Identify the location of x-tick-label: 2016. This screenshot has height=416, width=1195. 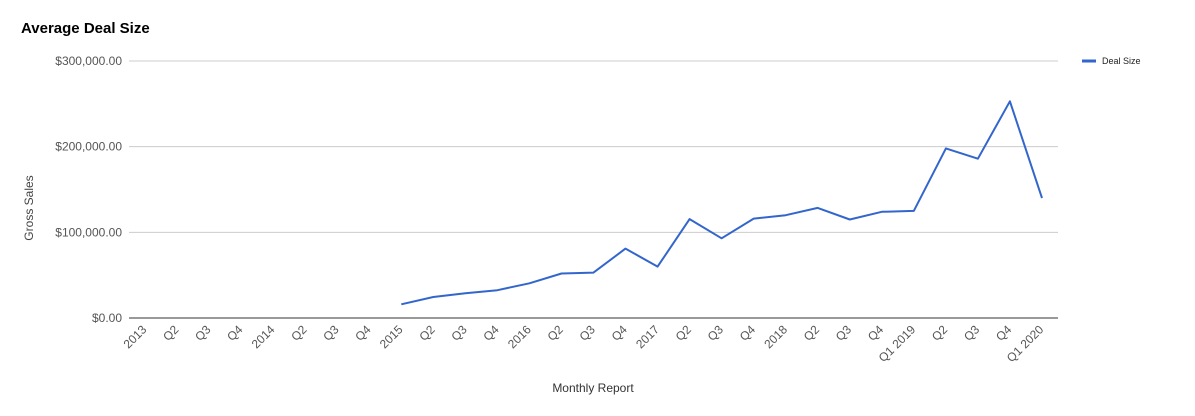
(519, 336).